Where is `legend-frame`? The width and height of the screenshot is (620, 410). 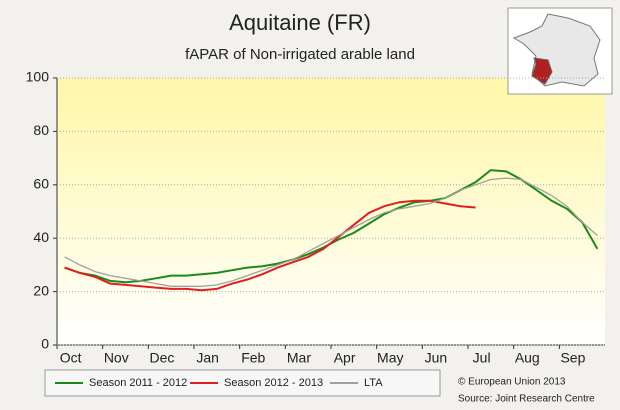
legend-frame is located at coordinates (242, 383).